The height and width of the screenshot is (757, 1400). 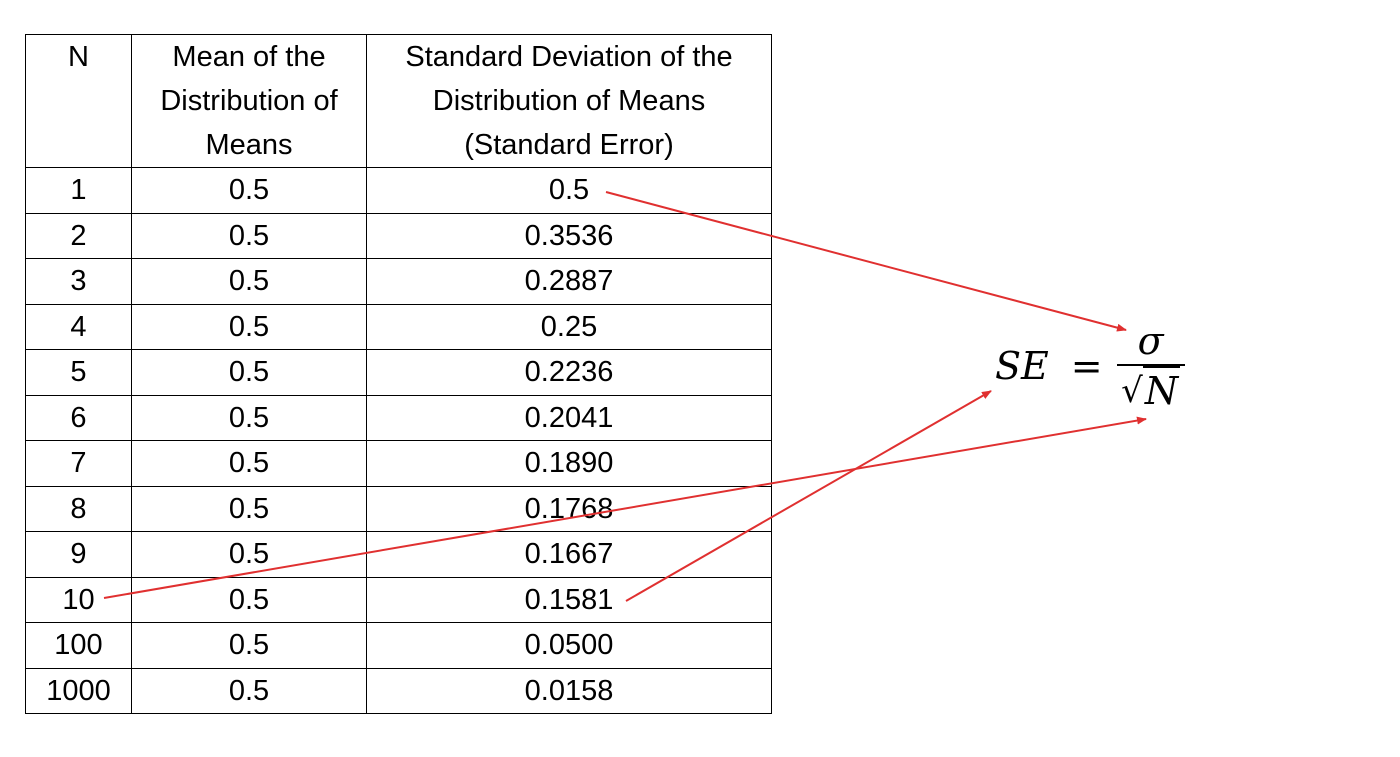 I want to click on cell-n: 8, so click(x=78, y=508).